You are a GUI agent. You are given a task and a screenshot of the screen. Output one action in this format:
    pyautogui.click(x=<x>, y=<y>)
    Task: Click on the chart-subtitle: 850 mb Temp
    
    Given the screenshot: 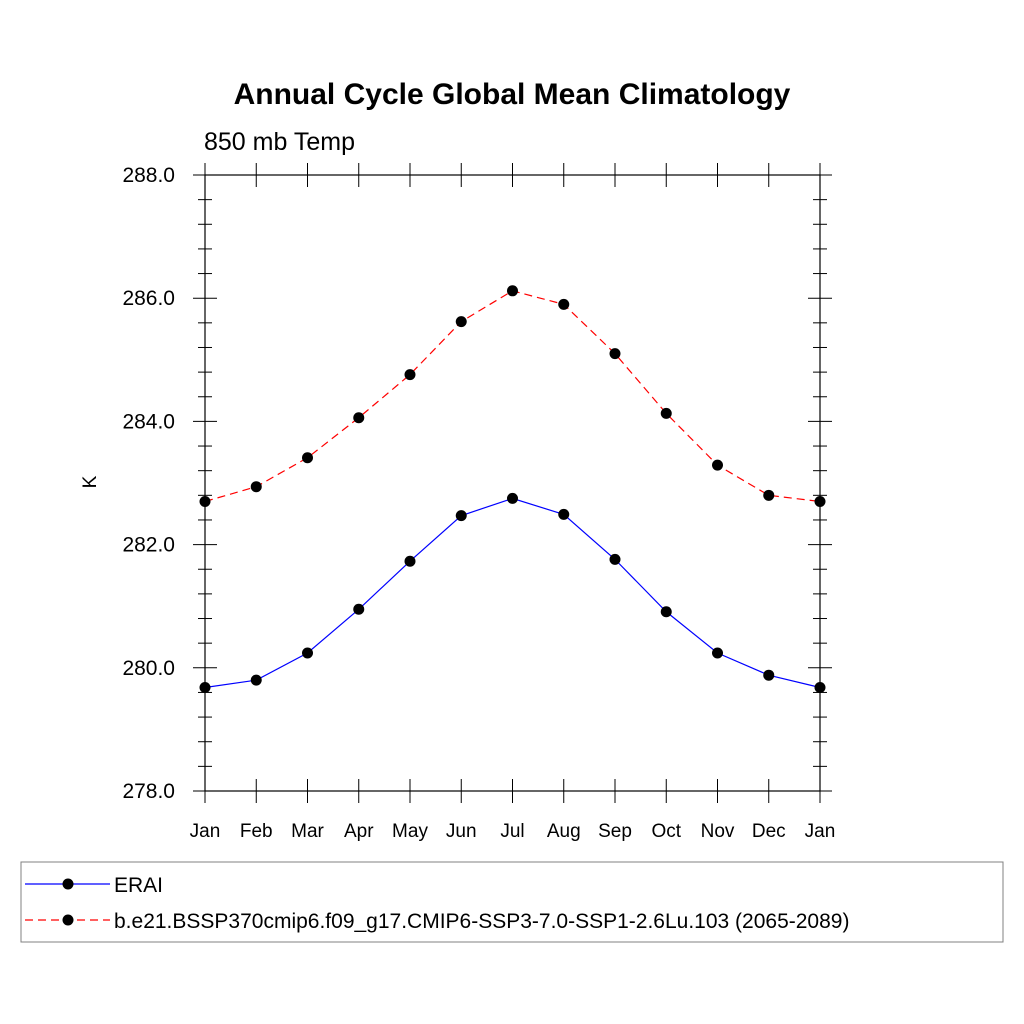 What is the action you would take?
    pyautogui.click(x=279, y=142)
    